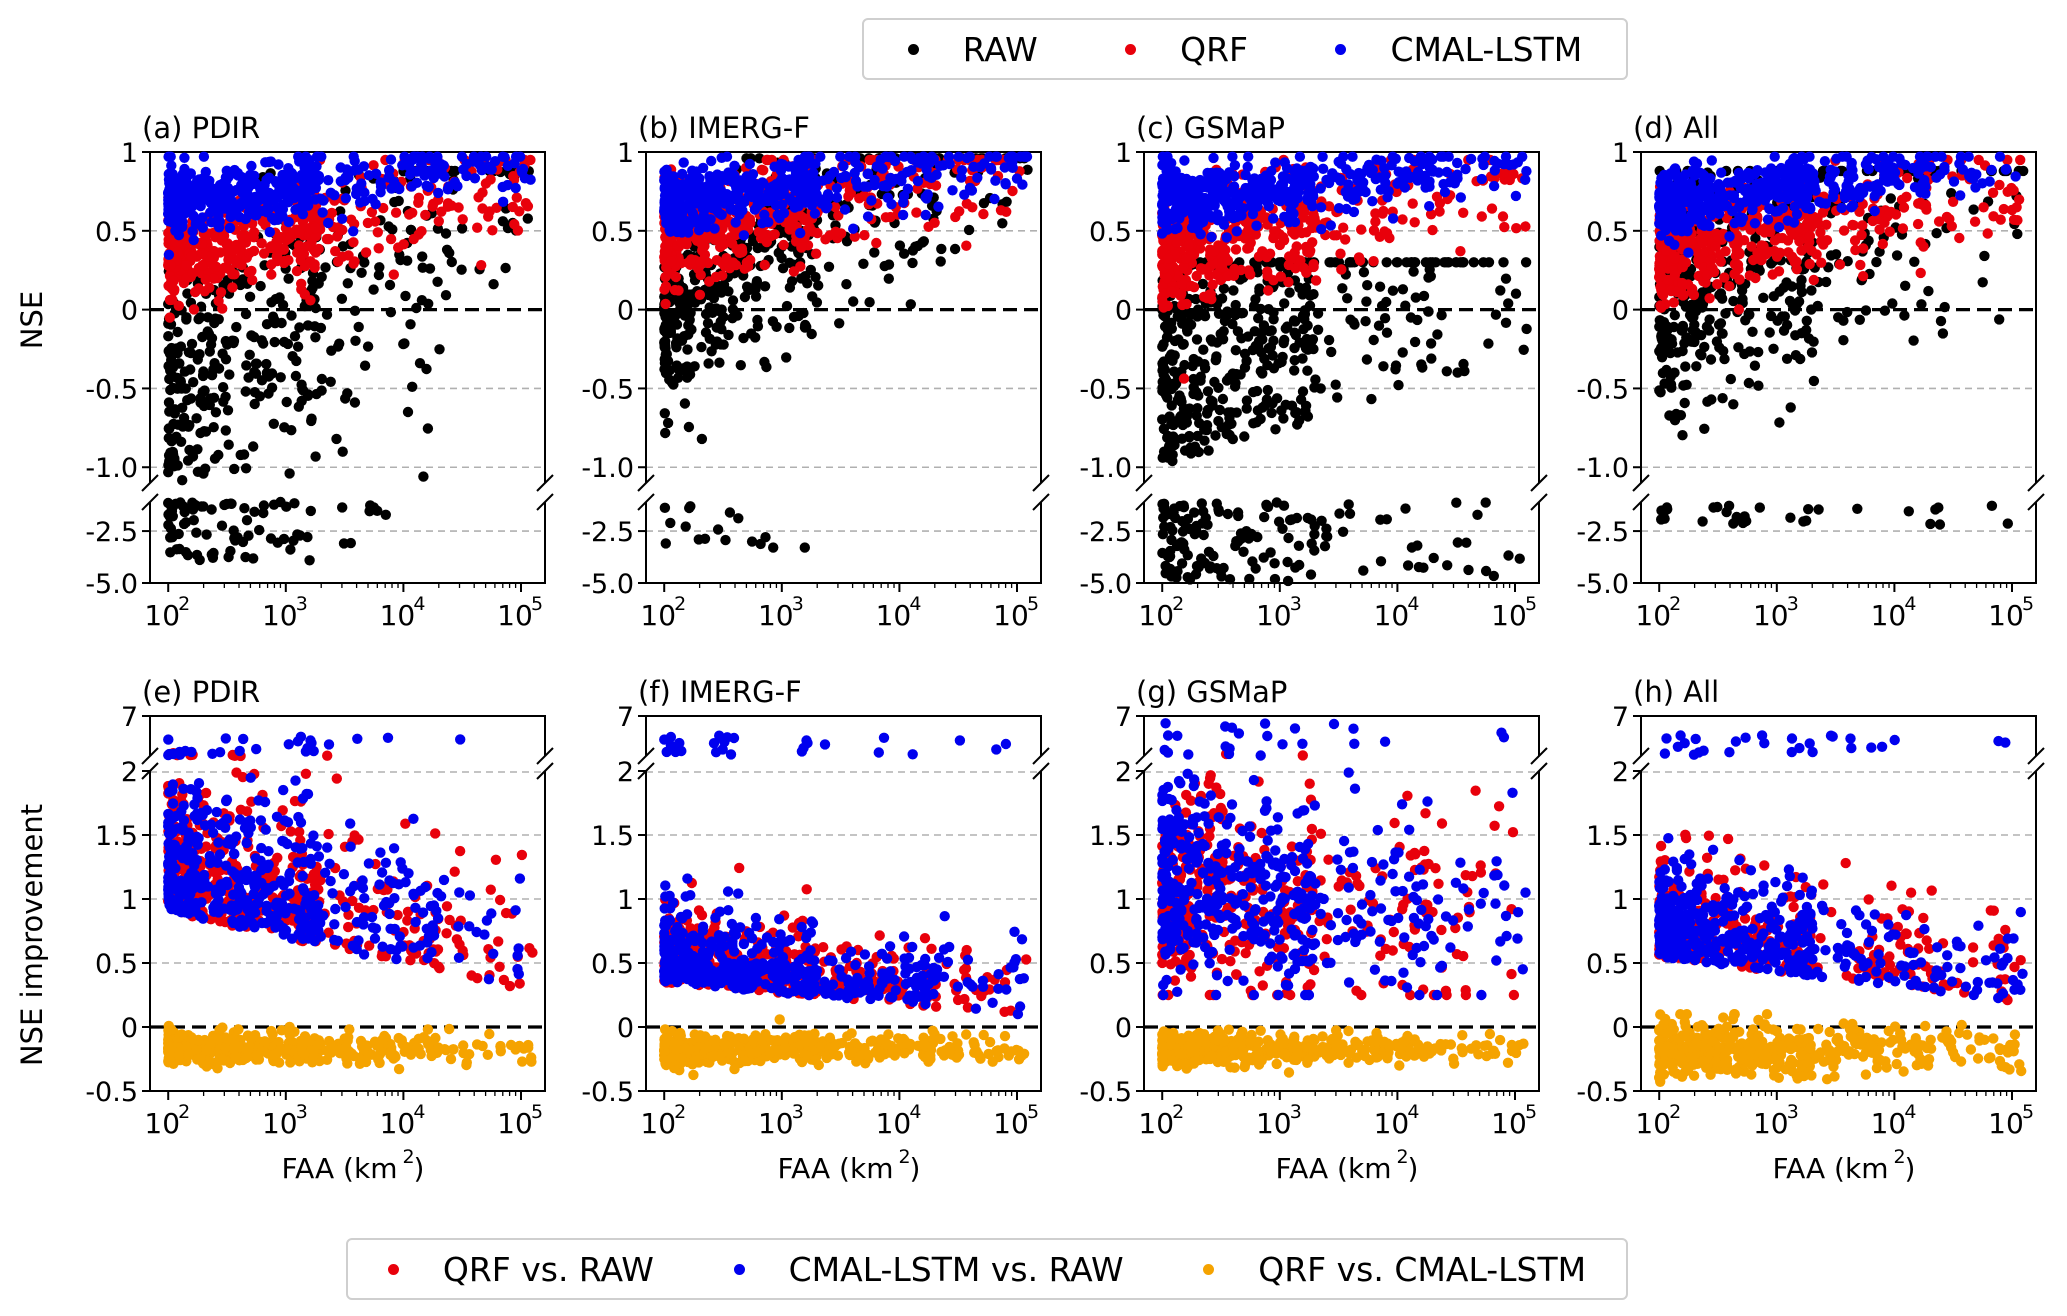  I want to click on y-tick-label: 2, so click(129, 772).